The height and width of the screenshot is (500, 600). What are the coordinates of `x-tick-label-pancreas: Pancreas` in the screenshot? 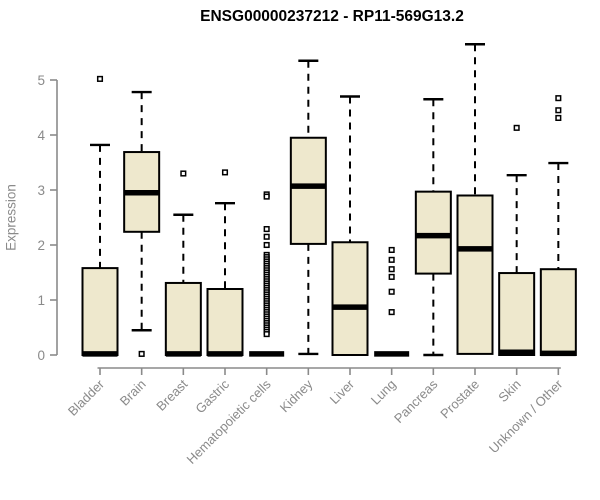 It's located at (416, 401).